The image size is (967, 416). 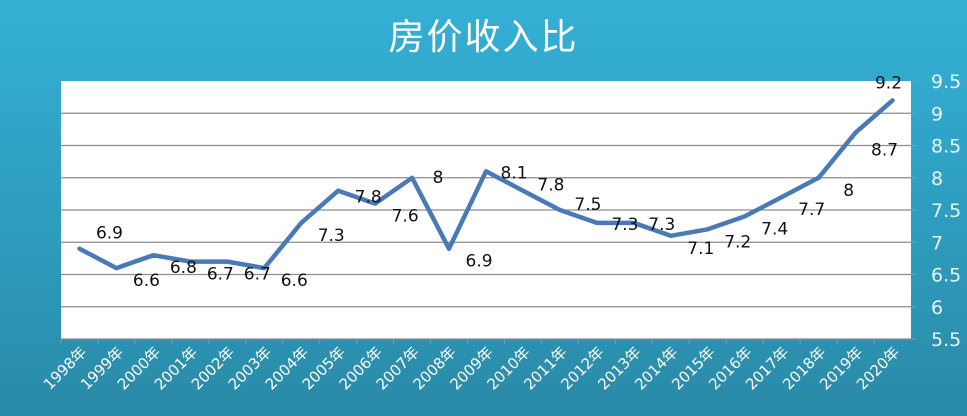 What do you see at coordinates (946, 211) in the screenshot?
I see `y-tick-label: 7.5` at bounding box center [946, 211].